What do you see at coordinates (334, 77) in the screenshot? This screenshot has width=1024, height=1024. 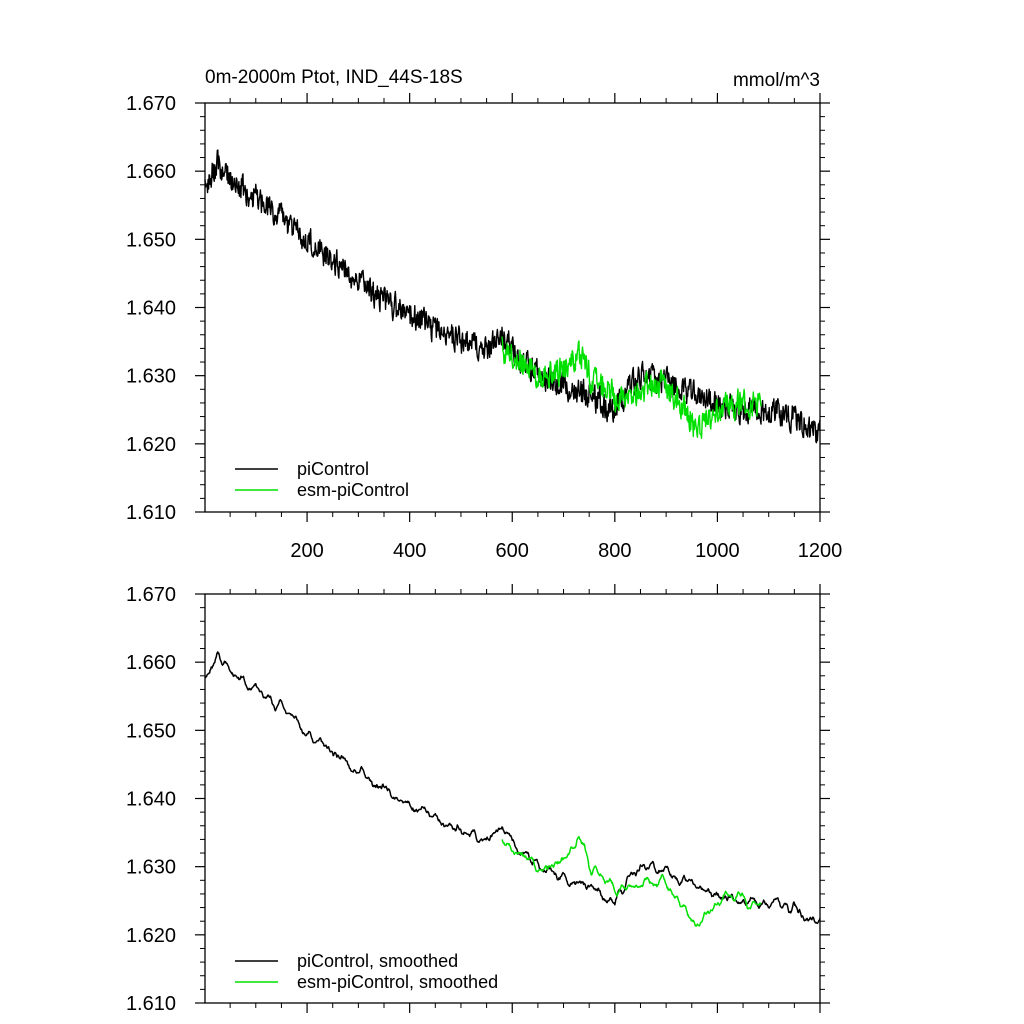 I see `chart-title: 0m-2000m Ptot, IND_44S-18S` at bounding box center [334, 77].